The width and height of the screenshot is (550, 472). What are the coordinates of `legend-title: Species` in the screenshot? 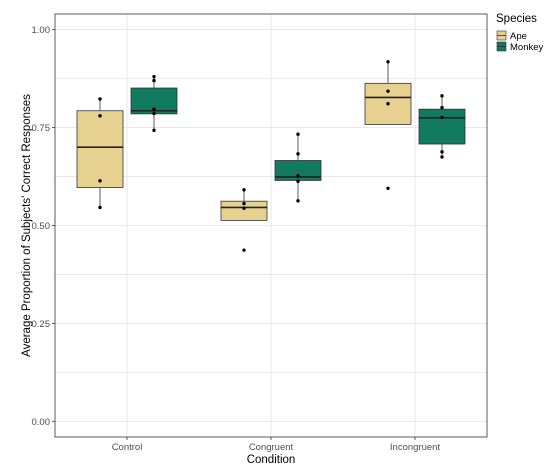 It's located at (516, 19).